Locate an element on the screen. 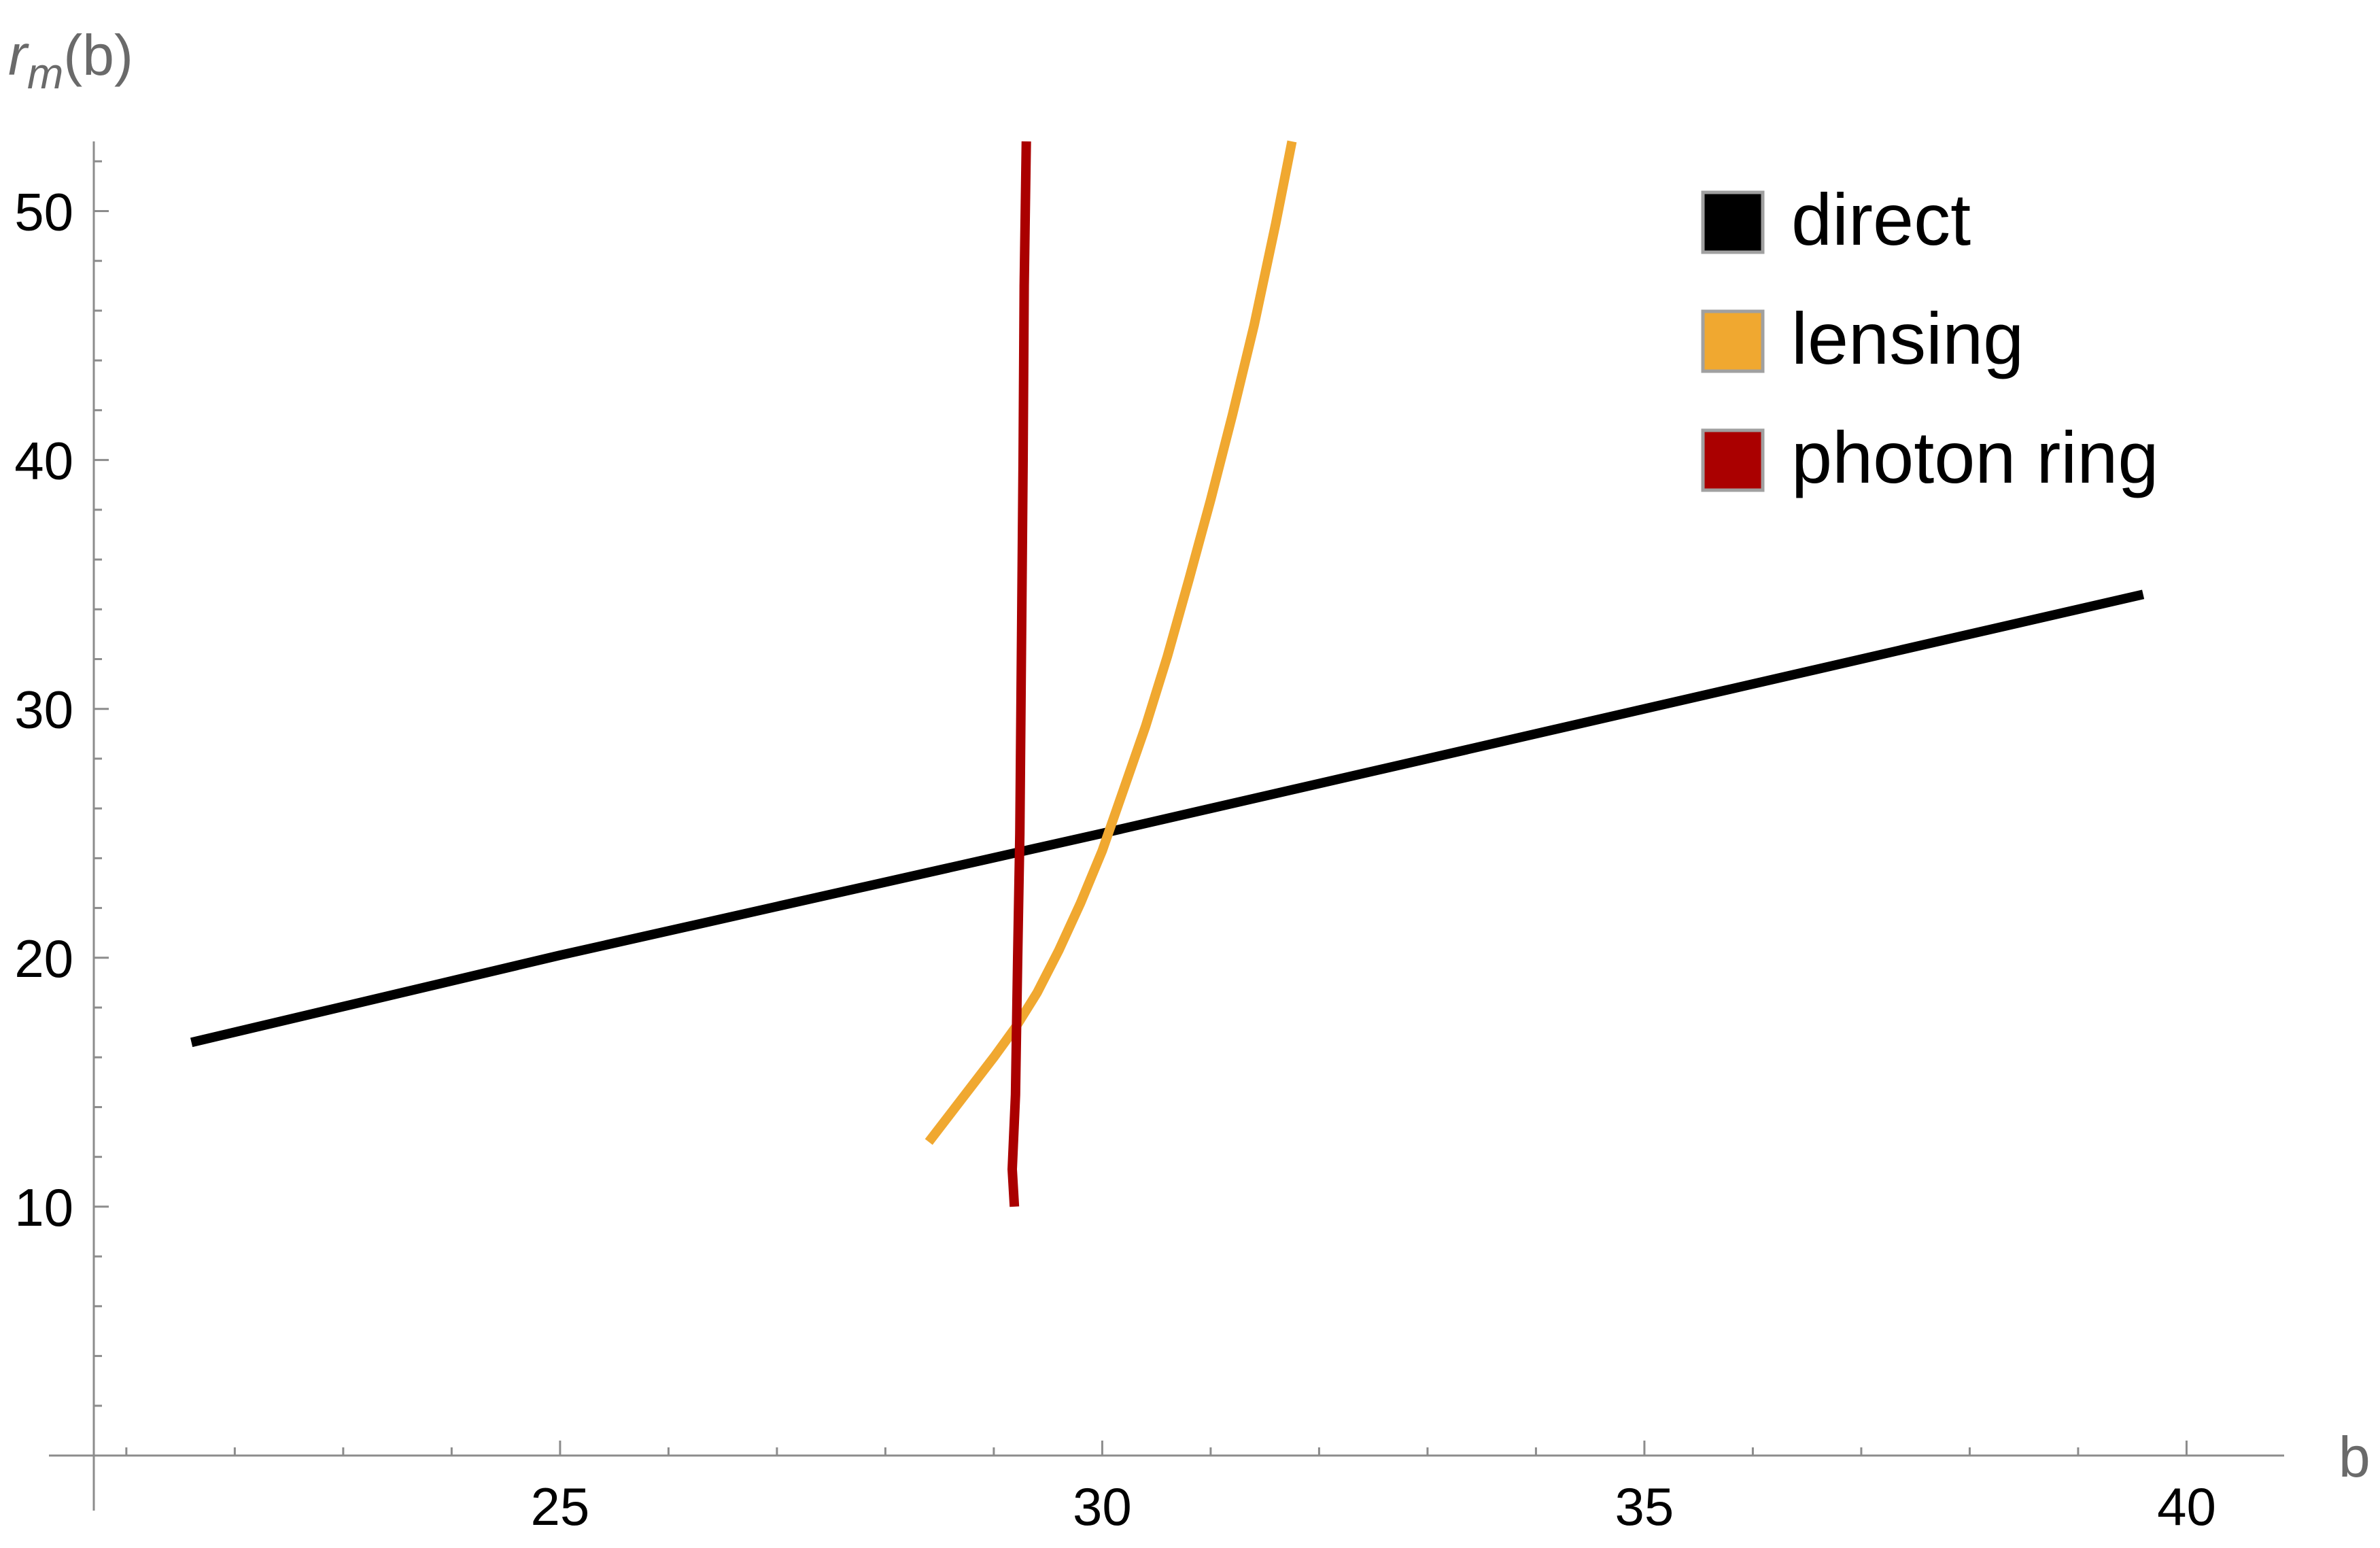 Image resolution: width=2380 pixels, height=1548 pixels. x-axis-label: b is located at coordinates (2354, 1457).